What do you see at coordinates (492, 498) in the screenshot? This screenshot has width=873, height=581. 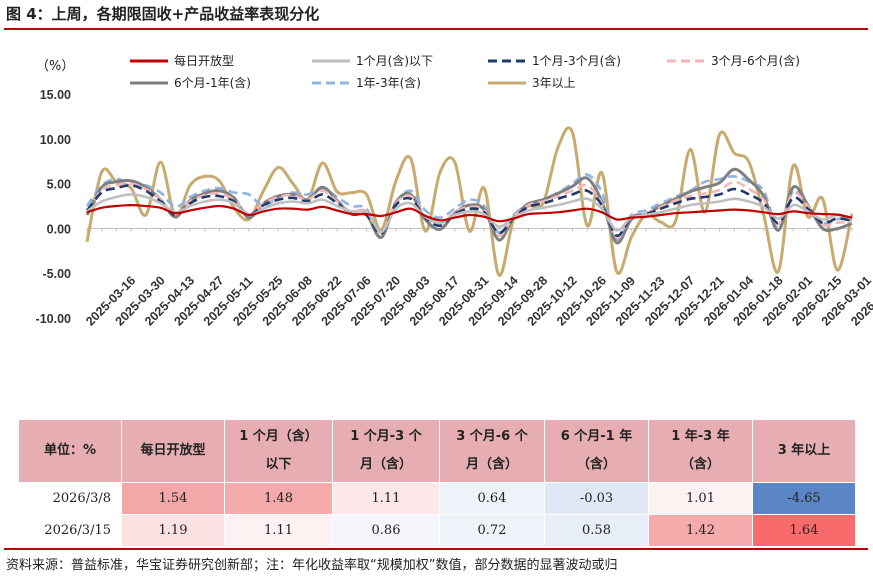 I see `return-cell: 0.64` at bounding box center [492, 498].